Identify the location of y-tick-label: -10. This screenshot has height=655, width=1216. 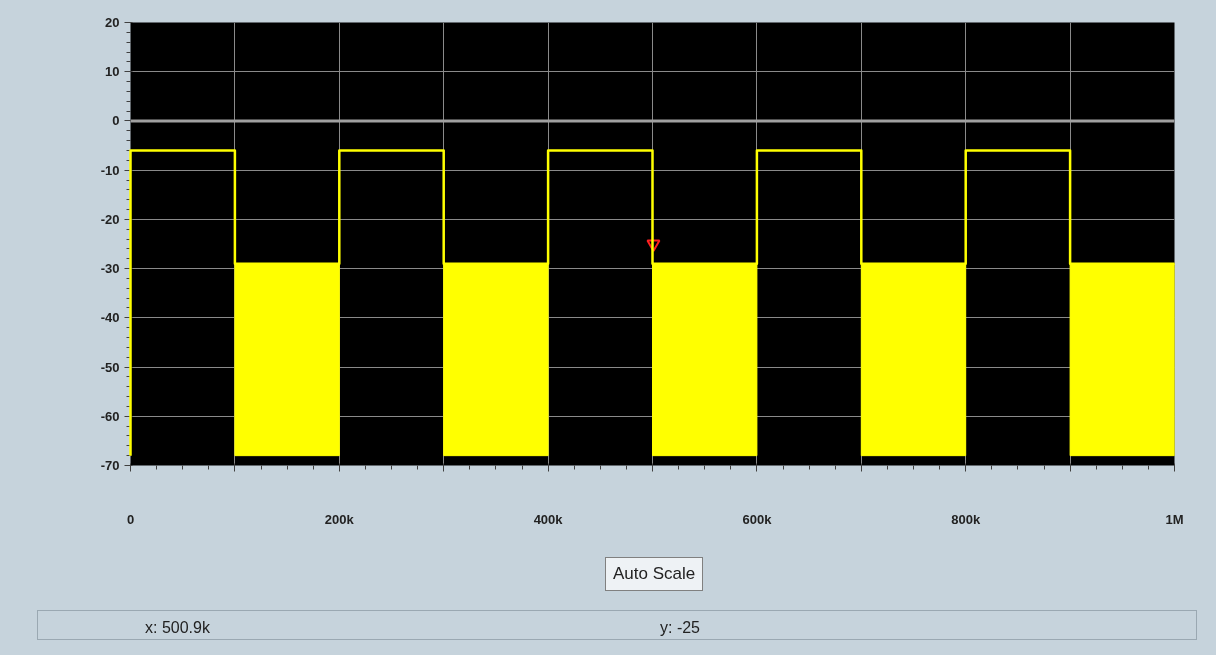
(110, 170).